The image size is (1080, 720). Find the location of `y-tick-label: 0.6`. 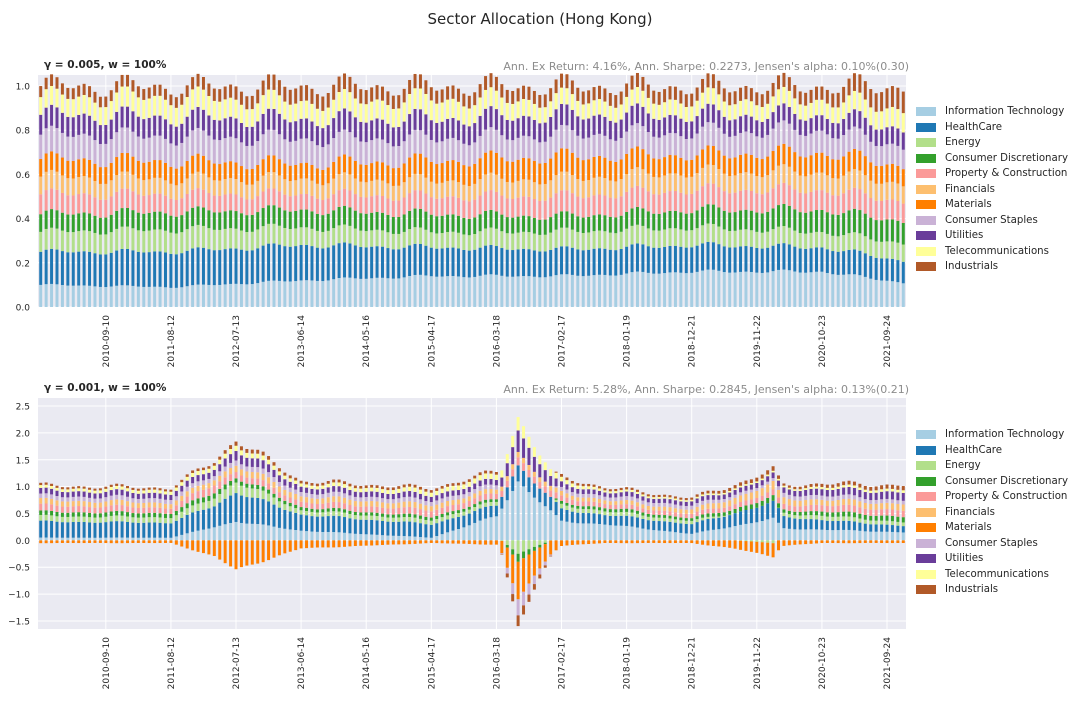

y-tick-label: 0.6 is located at coordinates (23, 176).